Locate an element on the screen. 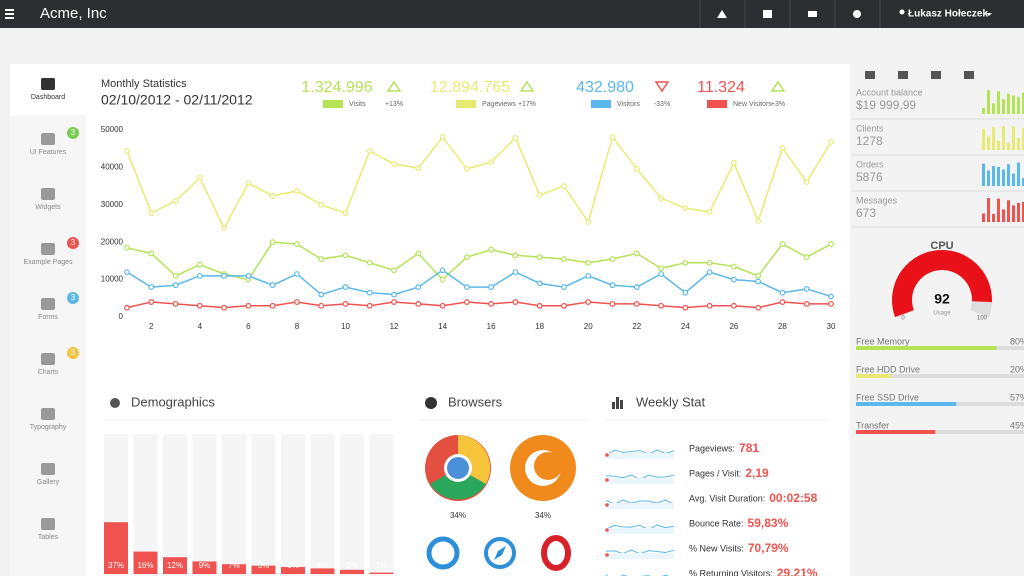 The image size is (1024, 576). stat-total: 432.980 is located at coordinates (605, 87).